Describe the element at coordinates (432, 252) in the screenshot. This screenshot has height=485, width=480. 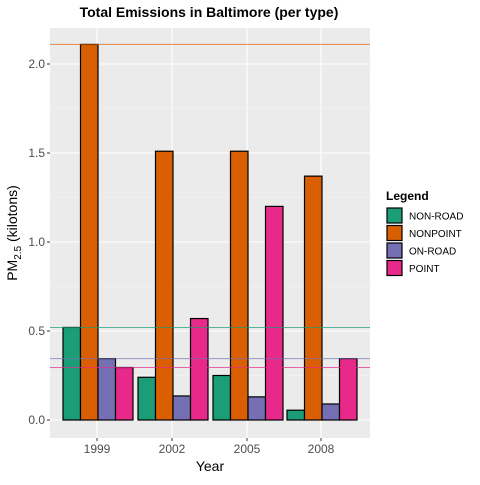
I see `legend-label-on-road: ON-ROAD` at that location.